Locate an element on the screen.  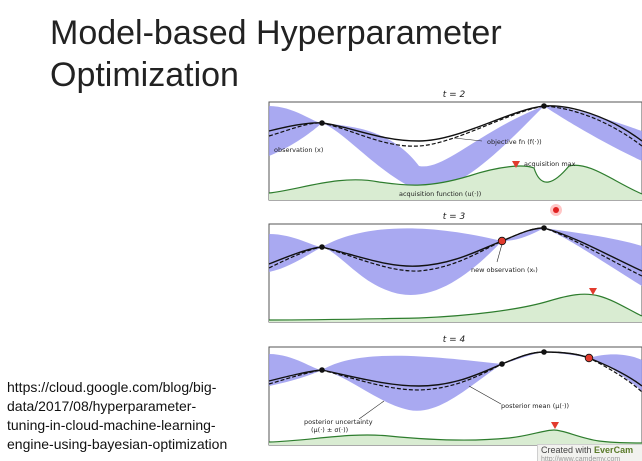
panel-t4-acquisition-fill is located at coordinates (455, 437).